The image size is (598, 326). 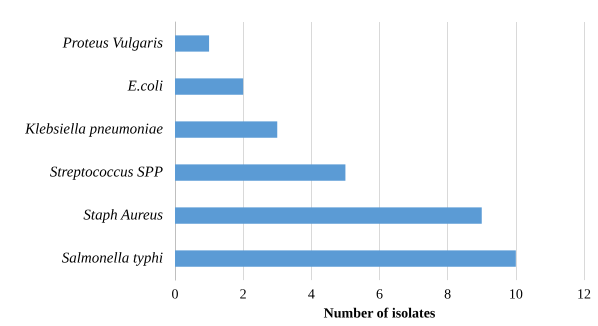 What do you see at coordinates (515, 295) in the screenshot?
I see `x-tick-label: 10` at bounding box center [515, 295].